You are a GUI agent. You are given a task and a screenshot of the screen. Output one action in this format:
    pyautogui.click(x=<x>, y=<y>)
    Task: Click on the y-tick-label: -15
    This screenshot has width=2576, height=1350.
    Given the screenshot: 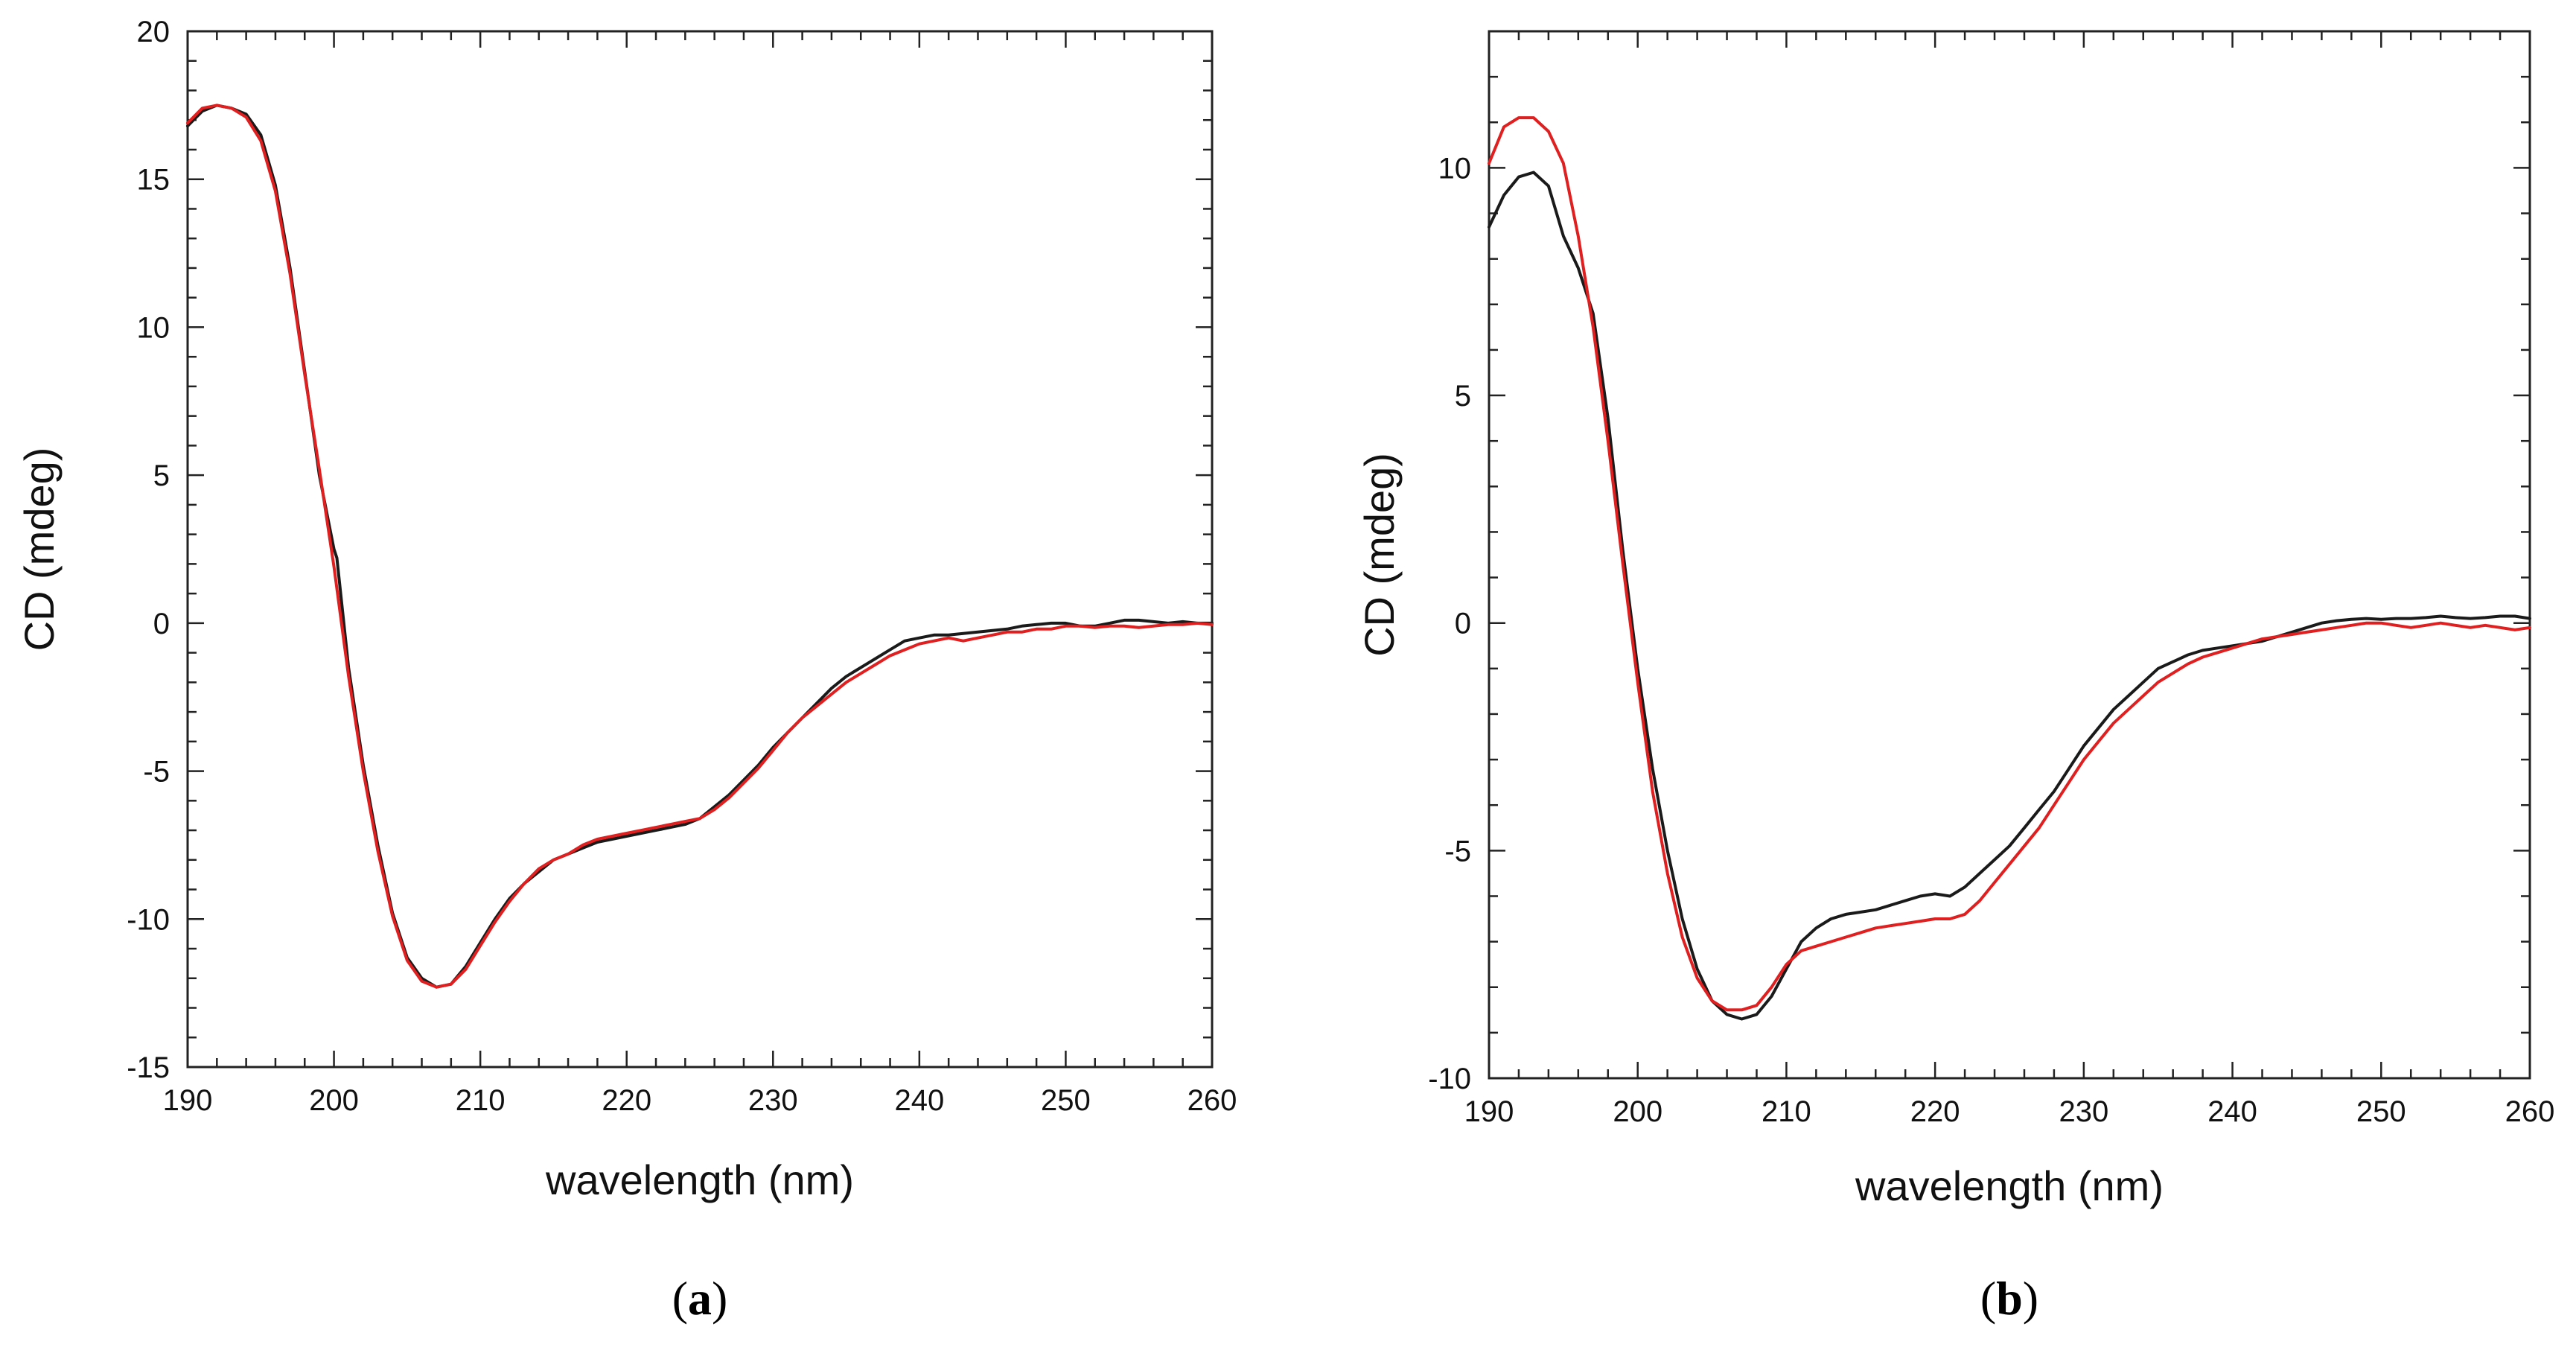 What is the action you would take?
    pyautogui.click(x=148, y=1067)
    